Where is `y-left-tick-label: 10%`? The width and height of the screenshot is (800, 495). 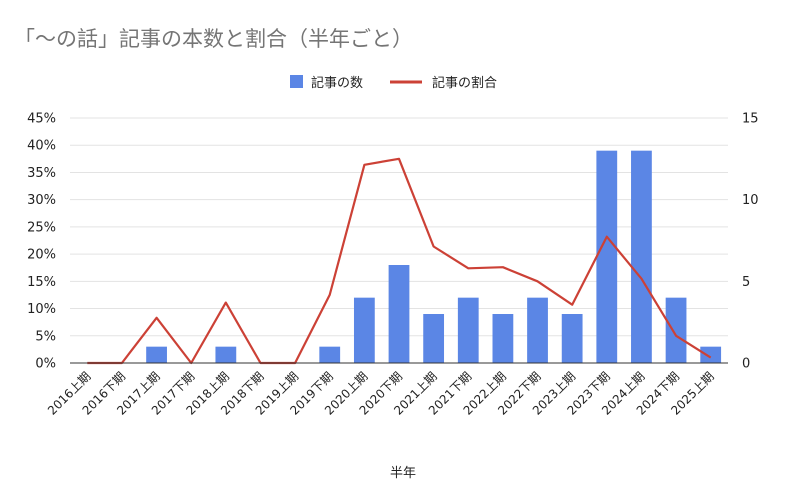 y-left-tick-label: 10% is located at coordinates (41, 309).